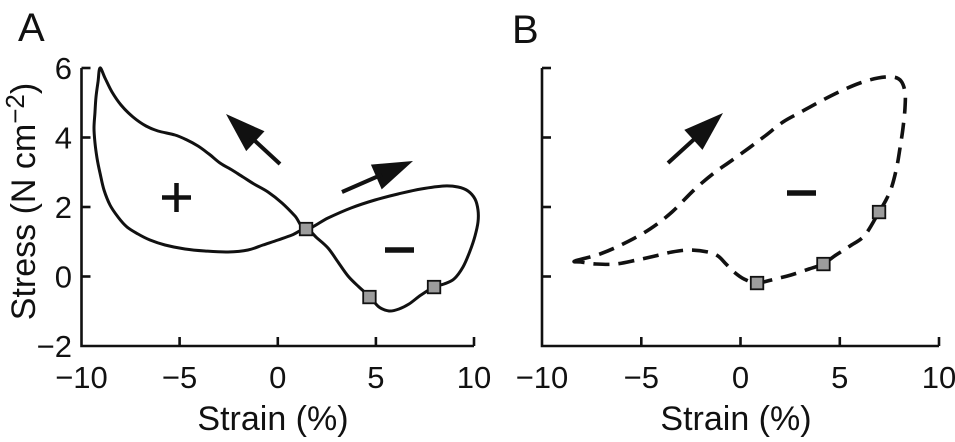  What do you see at coordinates (525, 30) in the screenshot?
I see `svg-text: B` at bounding box center [525, 30].